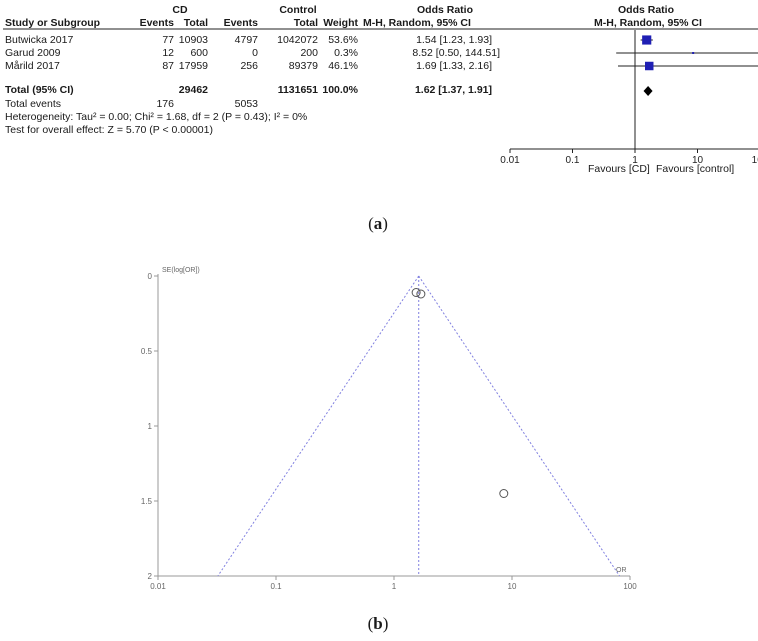  What do you see at coordinates (193, 90) in the screenshot?
I see `total-cd: 29462` at bounding box center [193, 90].